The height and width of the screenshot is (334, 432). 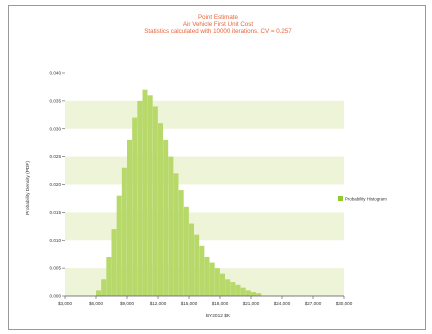 What do you see at coordinates (189, 303) in the screenshot?
I see `x-tick-label: $15,000` at bounding box center [189, 303].